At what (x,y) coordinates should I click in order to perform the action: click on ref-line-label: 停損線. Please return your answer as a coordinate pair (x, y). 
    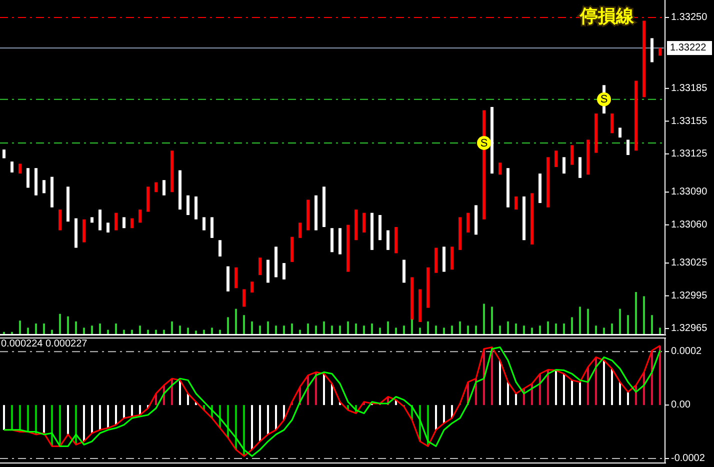
    Looking at the image, I should click on (607, 16).